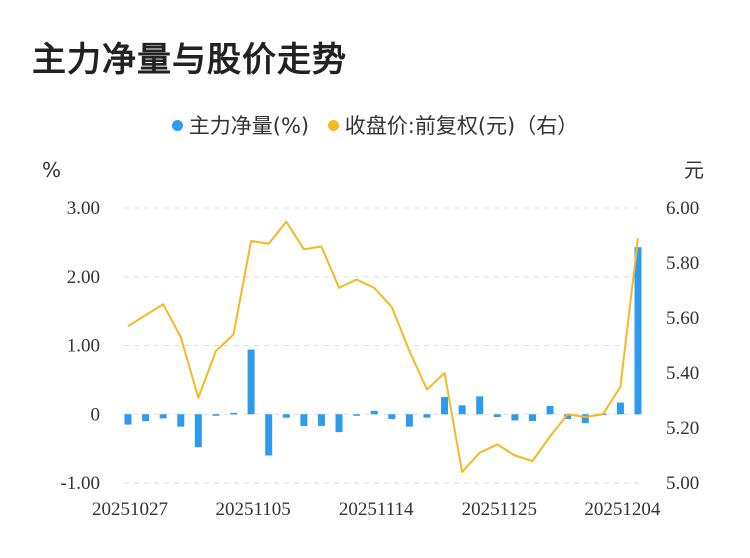 This screenshot has height=558, width=750. I want to click on right-tick-label: 5.00, so click(682, 483).